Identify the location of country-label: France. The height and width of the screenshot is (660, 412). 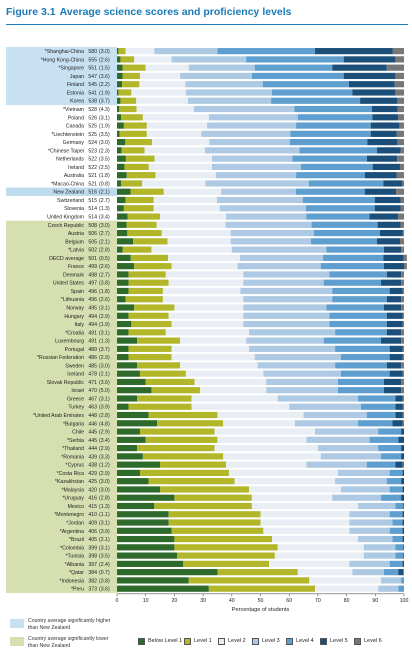
(76, 267).